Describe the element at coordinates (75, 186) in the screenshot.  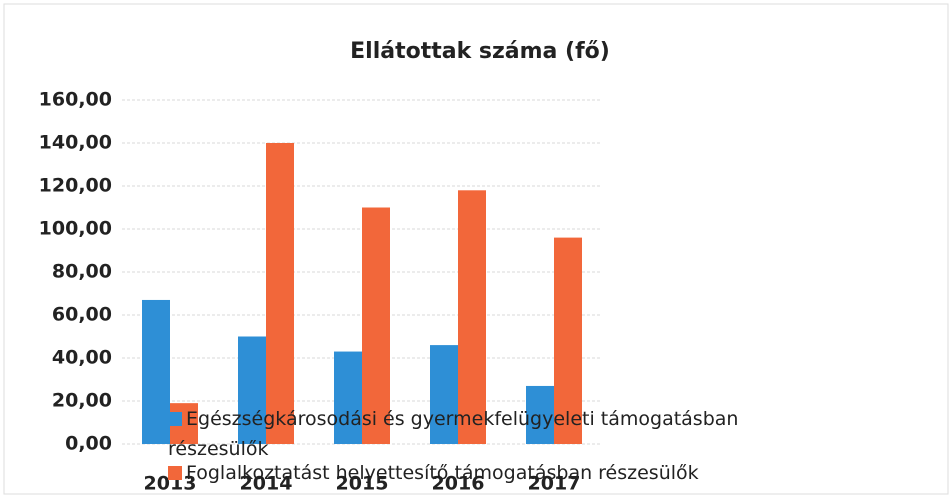
I see `y-tick-label: 120,00` at that location.